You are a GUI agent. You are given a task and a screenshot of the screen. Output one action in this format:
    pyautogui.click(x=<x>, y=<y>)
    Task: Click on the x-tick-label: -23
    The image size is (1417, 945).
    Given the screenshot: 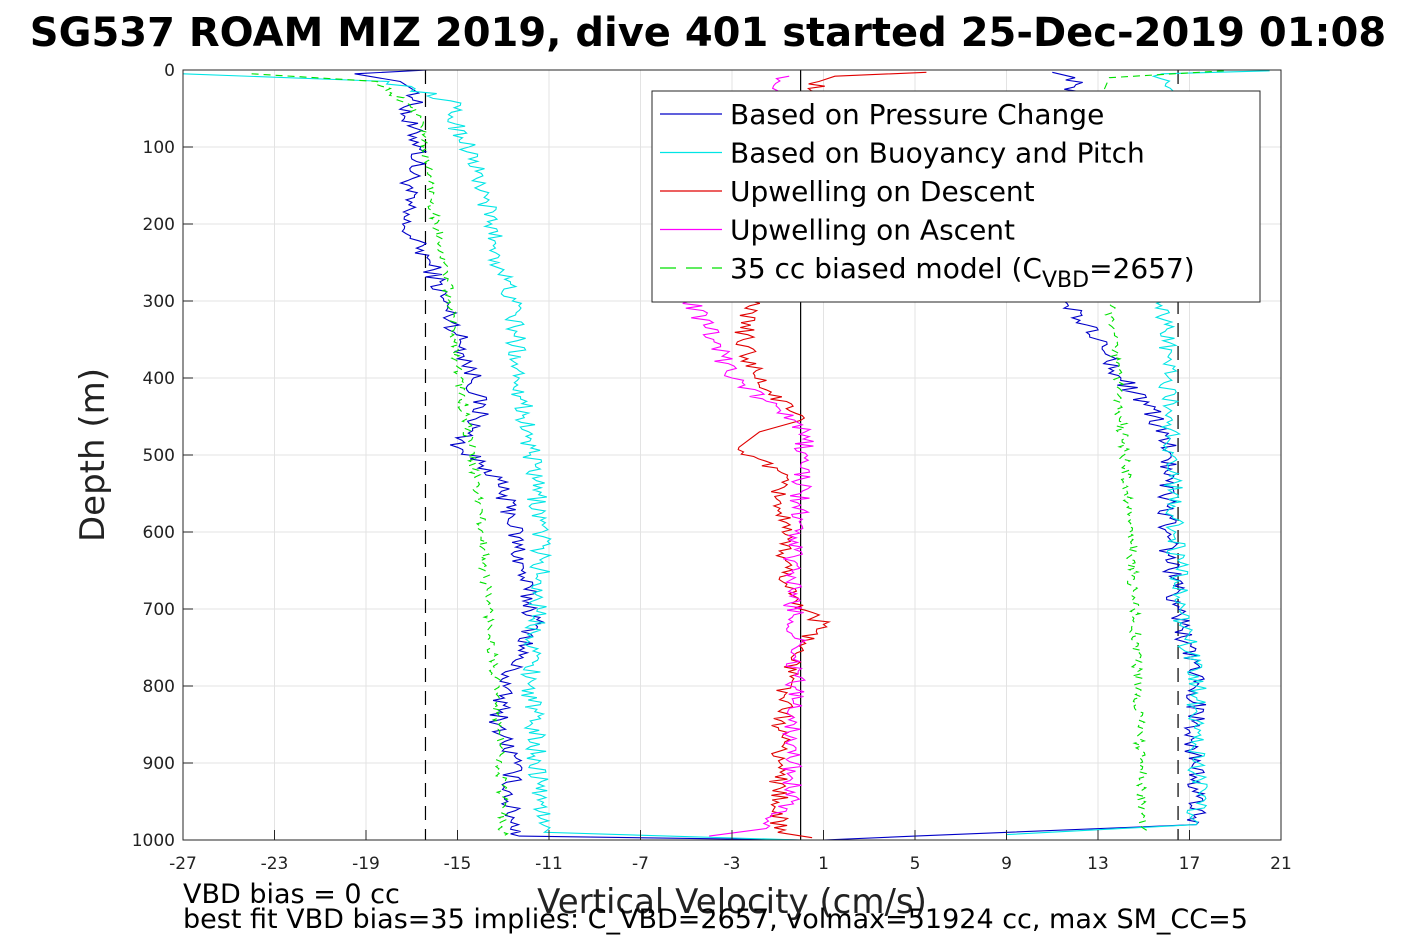 What is the action you would take?
    pyautogui.click(x=275, y=864)
    